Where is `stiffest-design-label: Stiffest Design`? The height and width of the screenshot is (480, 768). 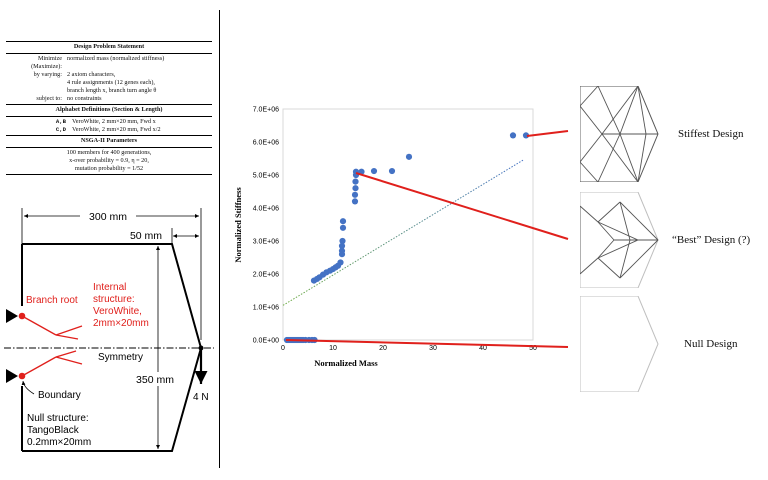
stiffest-design-label: Stiffest Design is located at coordinates (711, 134).